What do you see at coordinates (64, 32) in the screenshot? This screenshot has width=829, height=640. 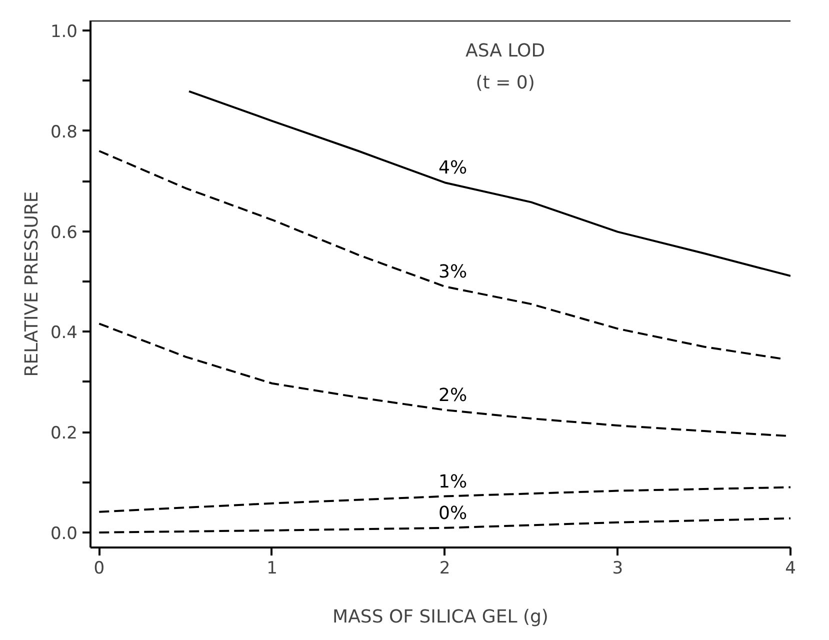 I see `y-tick-label: 1.0` at bounding box center [64, 32].